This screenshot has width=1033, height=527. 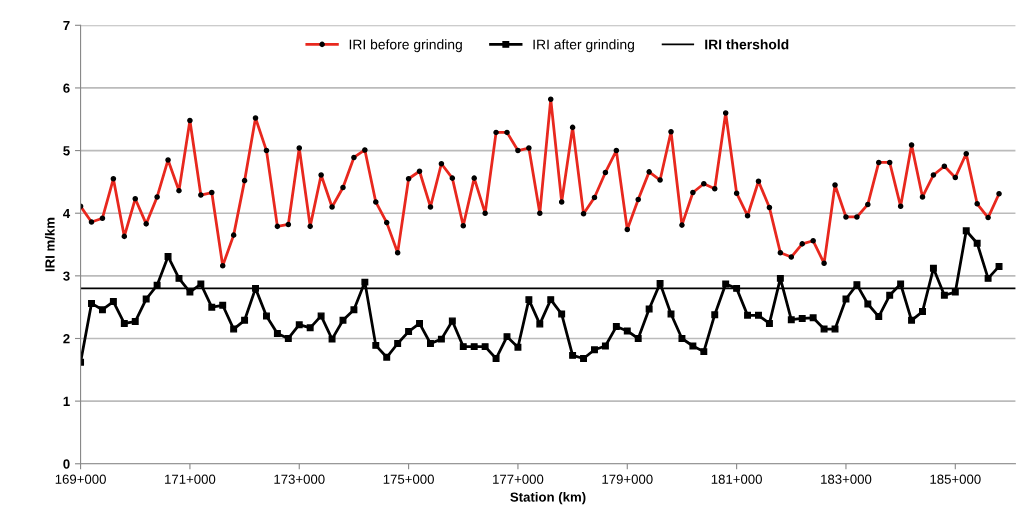 I want to click on legend-label: IRI after grinding, so click(x=583, y=46).